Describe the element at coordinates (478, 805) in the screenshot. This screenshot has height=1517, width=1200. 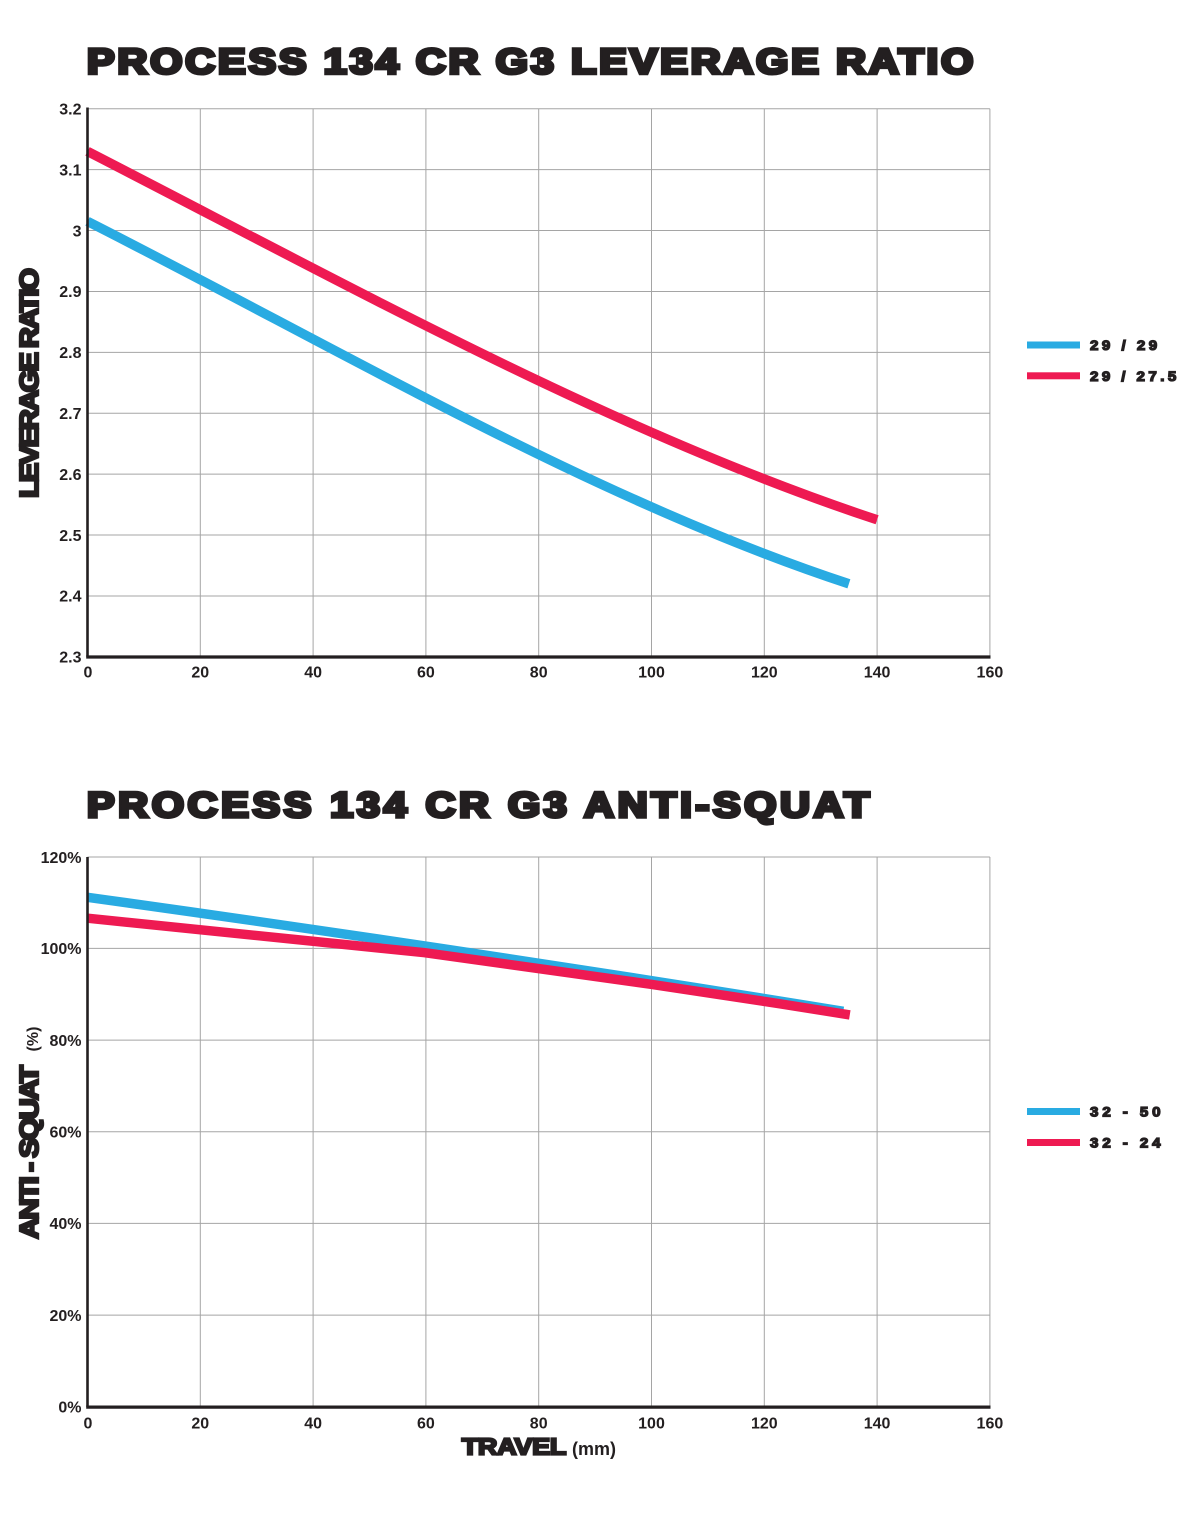
I see `svg-text: PROCESS 134 CR G3 ANTI-SQUAT` at that location.